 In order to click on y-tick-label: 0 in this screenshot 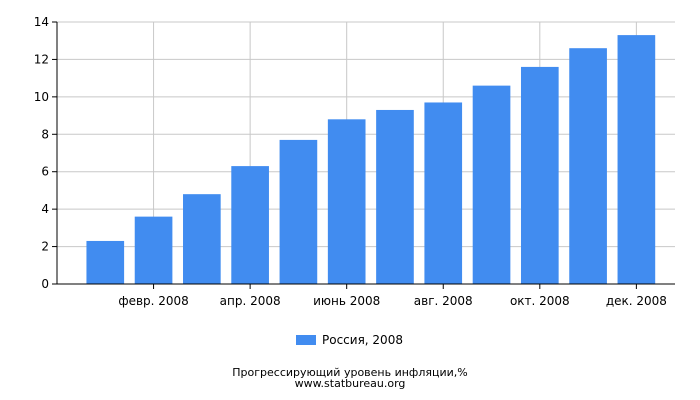, I will do `click(45, 284)`.